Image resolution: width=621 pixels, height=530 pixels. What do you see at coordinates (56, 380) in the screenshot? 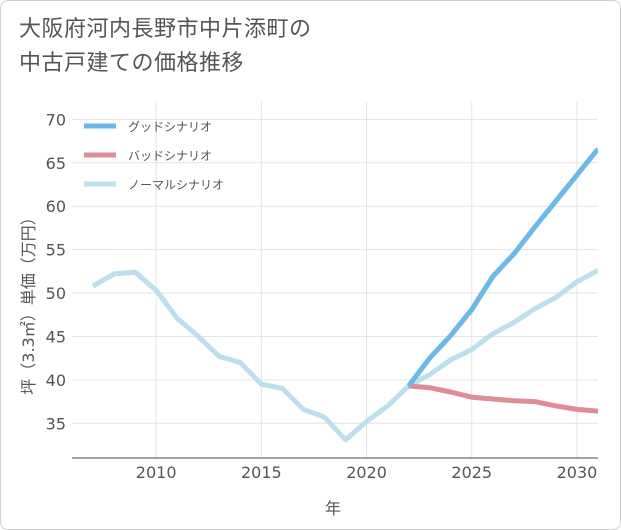
I see `y-tick-label: 40` at bounding box center [56, 380].